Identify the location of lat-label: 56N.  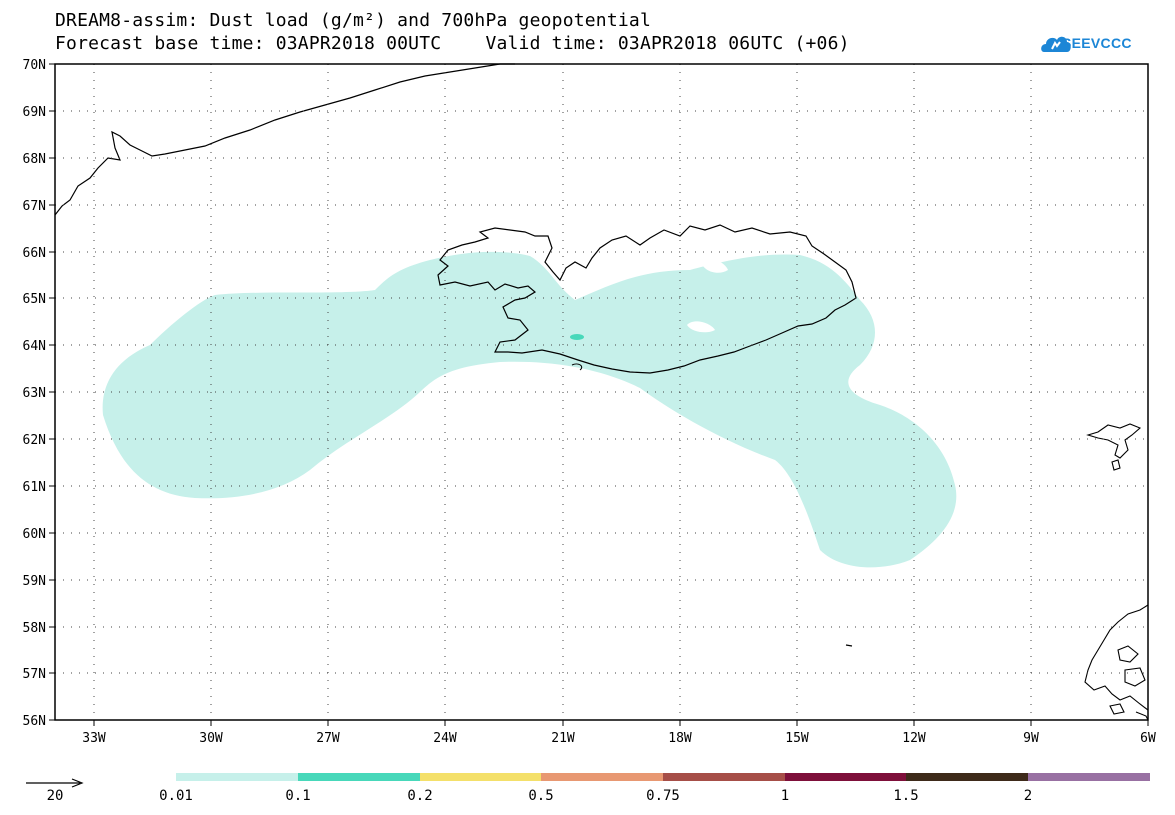
(34, 721).